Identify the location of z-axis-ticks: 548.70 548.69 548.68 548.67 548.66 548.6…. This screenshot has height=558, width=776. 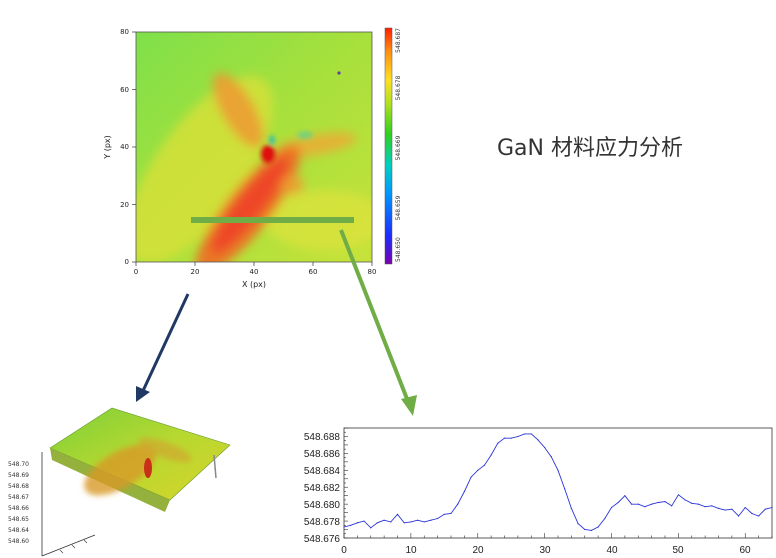
(18, 503).